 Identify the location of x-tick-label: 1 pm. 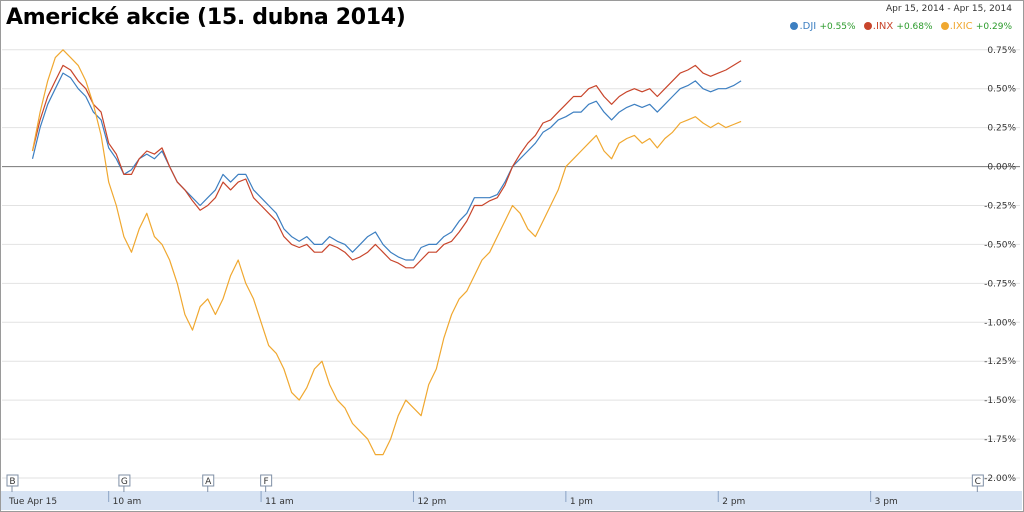
(581, 502).